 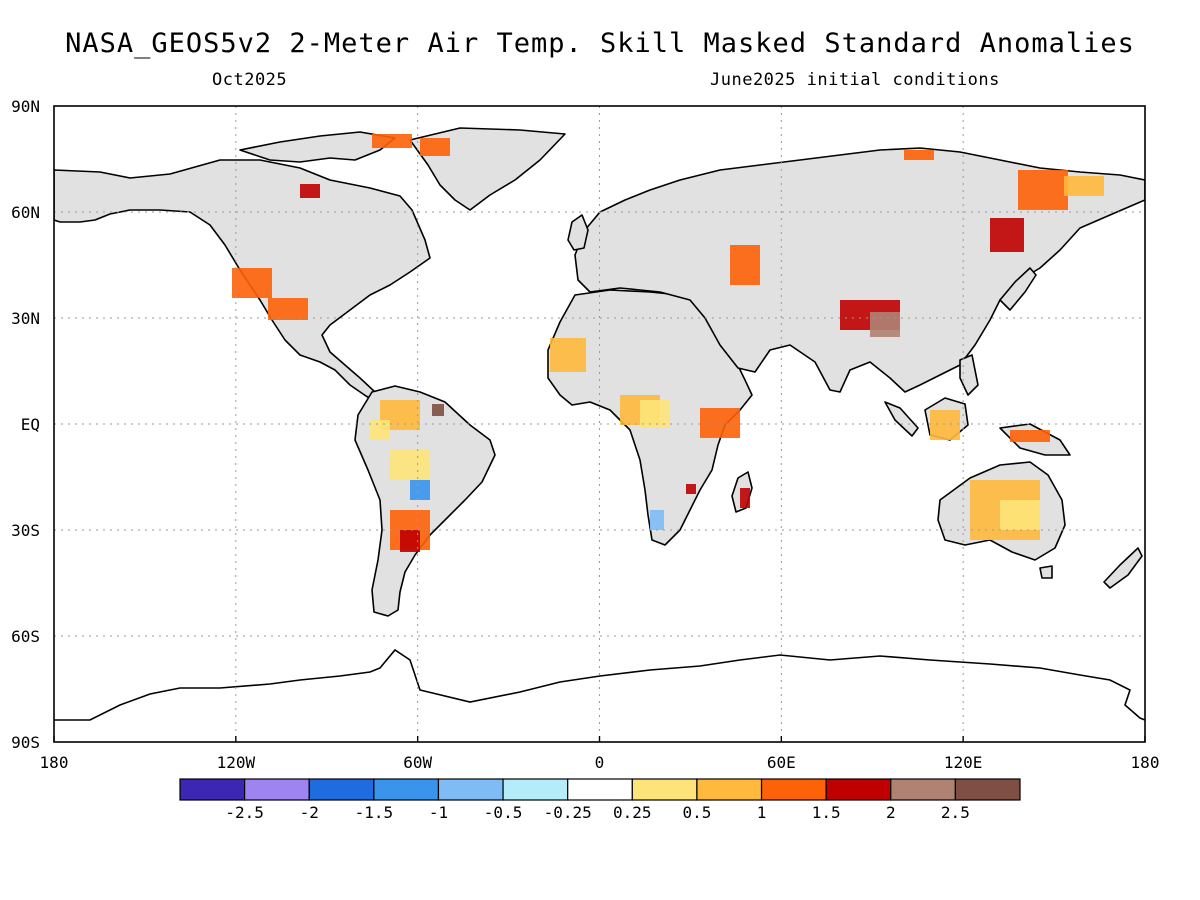 What do you see at coordinates (696, 812) in the screenshot?
I see `colorbar-tick-label: 0.5` at bounding box center [696, 812].